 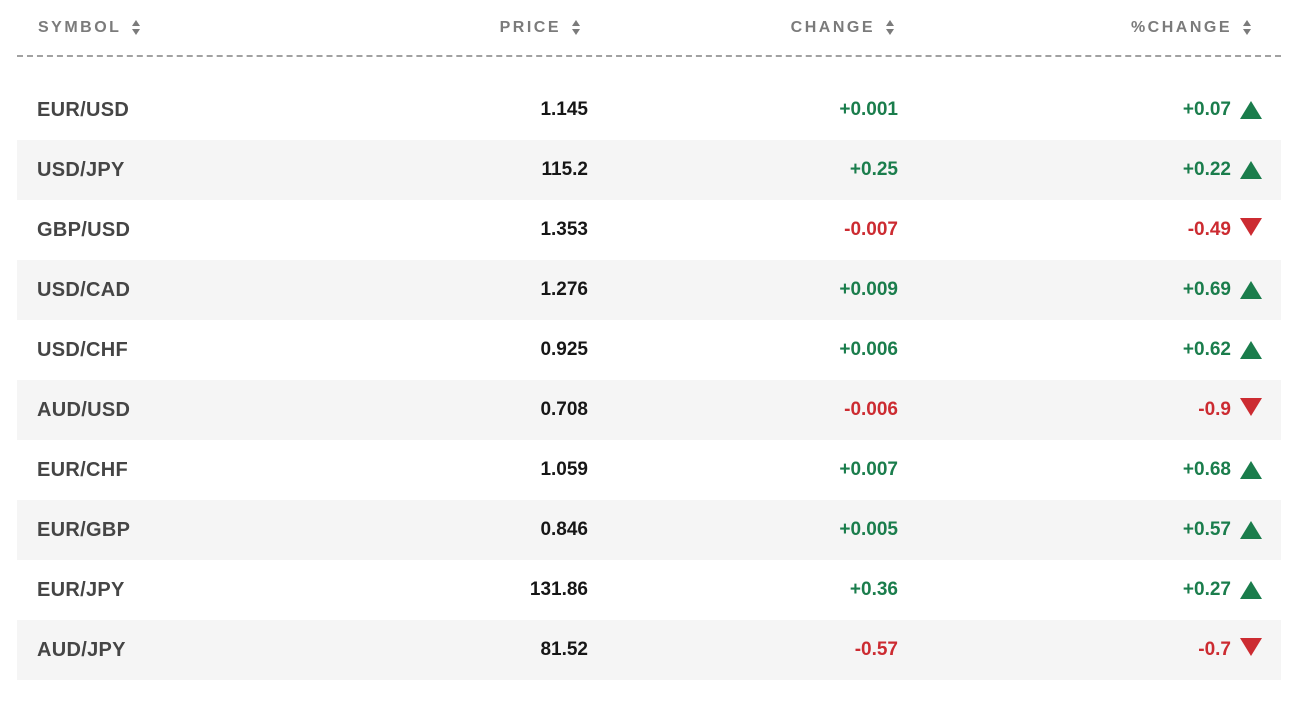 I want to click on table-row: EUR/CHF 1.059 +0.007 +0.68, so click(x=649, y=470).